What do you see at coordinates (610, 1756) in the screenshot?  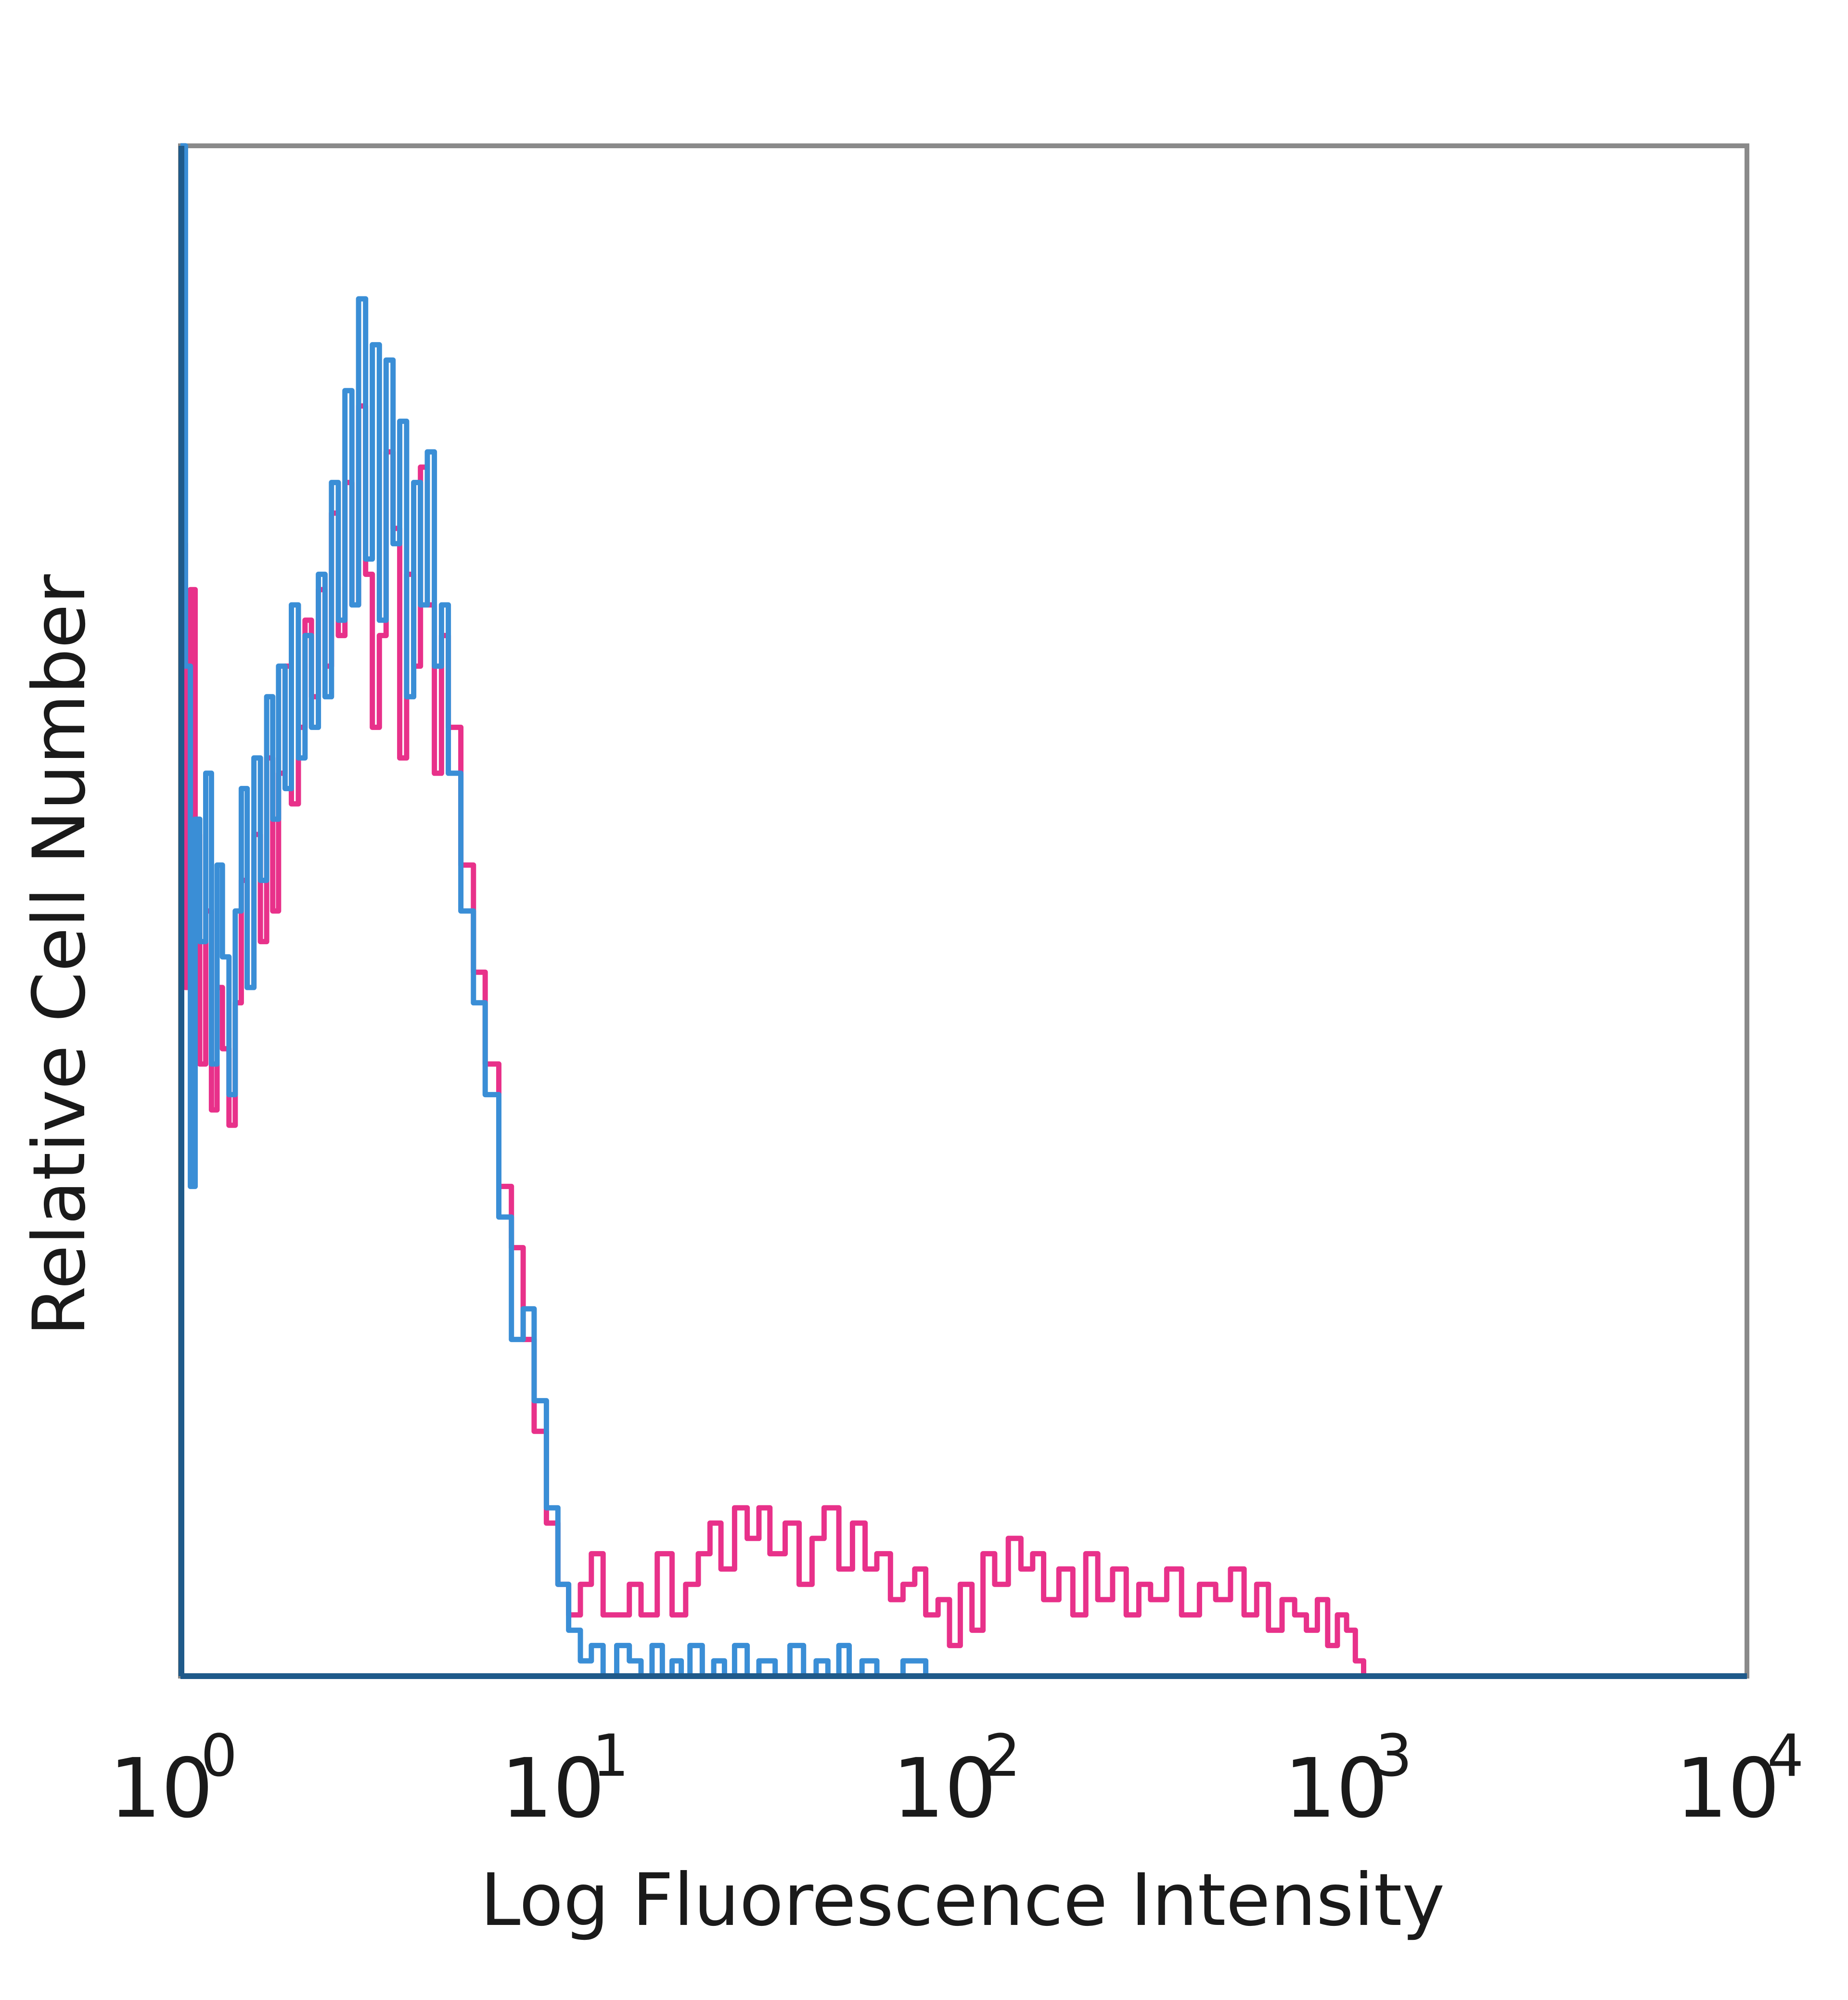 I see `x-tick-exponent-1: 1` at bounding box center [610, 1756].